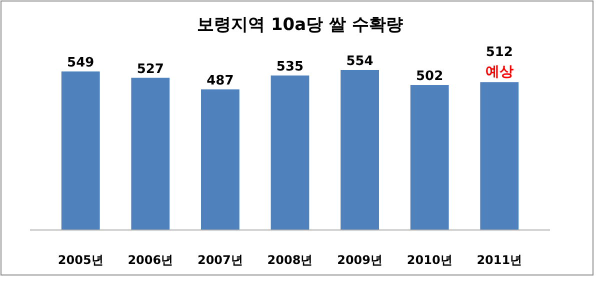 This screenshot has width=600, height=282. Describe the element at coordinates (220, 260) in the screenshot. I see `x-tick-label: 2007년` at that location.